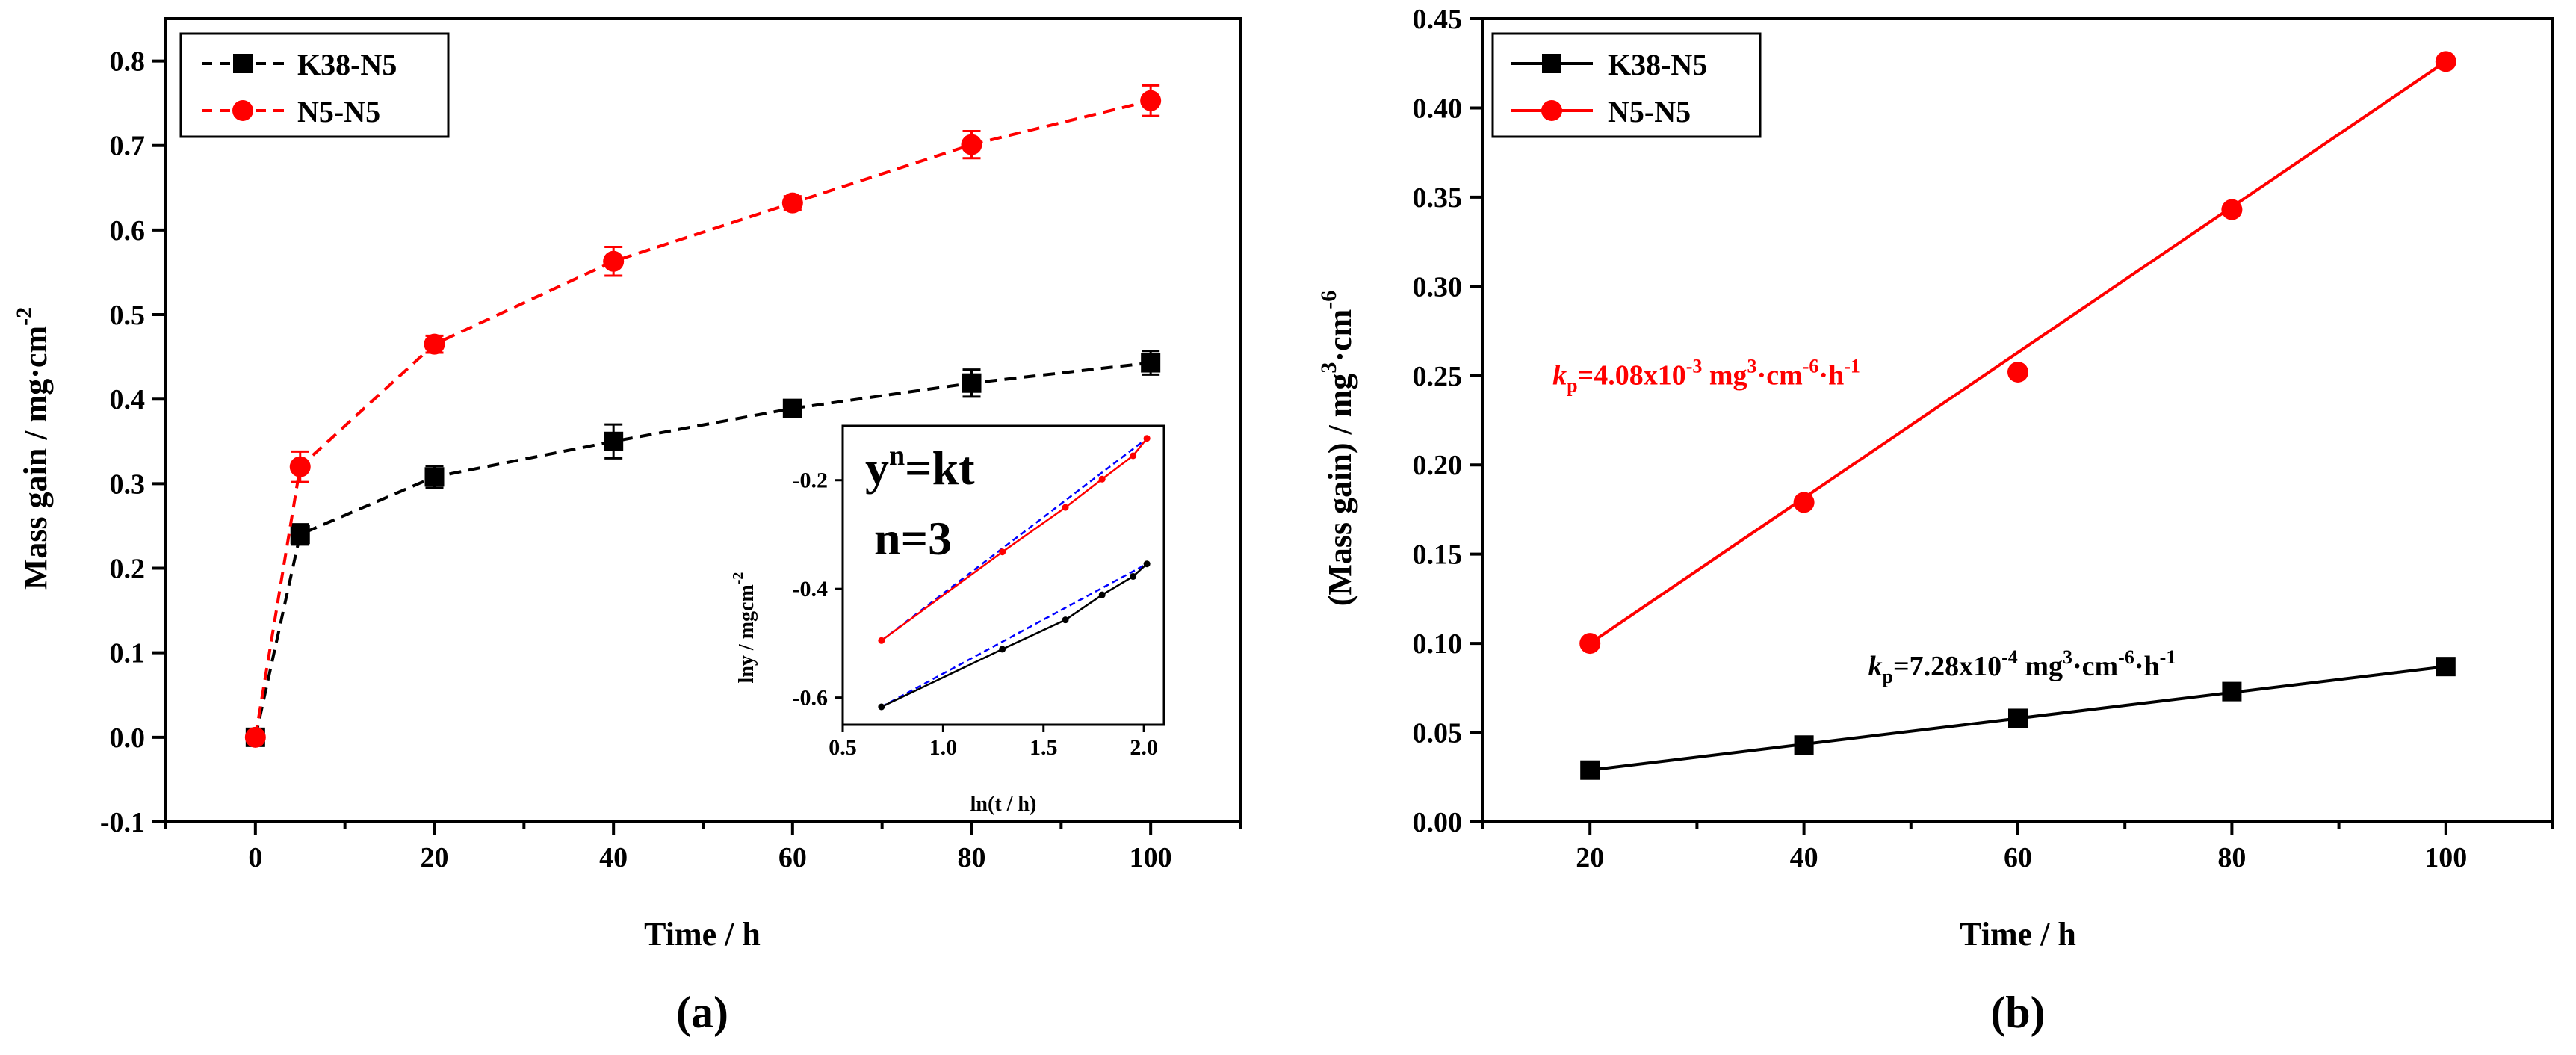 The width and height of the screenshot is (2576, 1055). What do you see at coordinates (1014, 635) in the screenshot?
I see `chart-a-inset-fit-k38` at bounding box center [1014, 635].